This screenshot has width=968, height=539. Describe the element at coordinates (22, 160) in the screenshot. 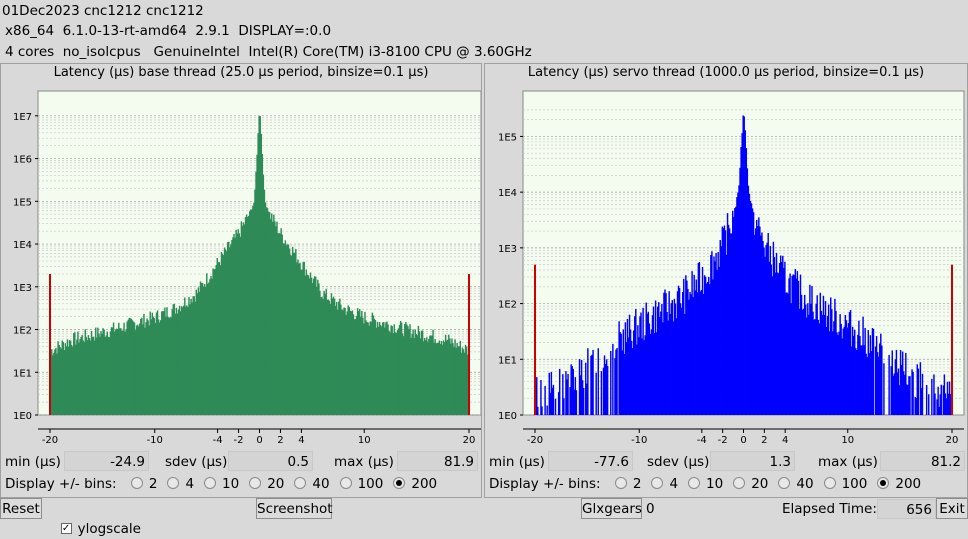

I see `base-ytick-label: 1E6` at that location.